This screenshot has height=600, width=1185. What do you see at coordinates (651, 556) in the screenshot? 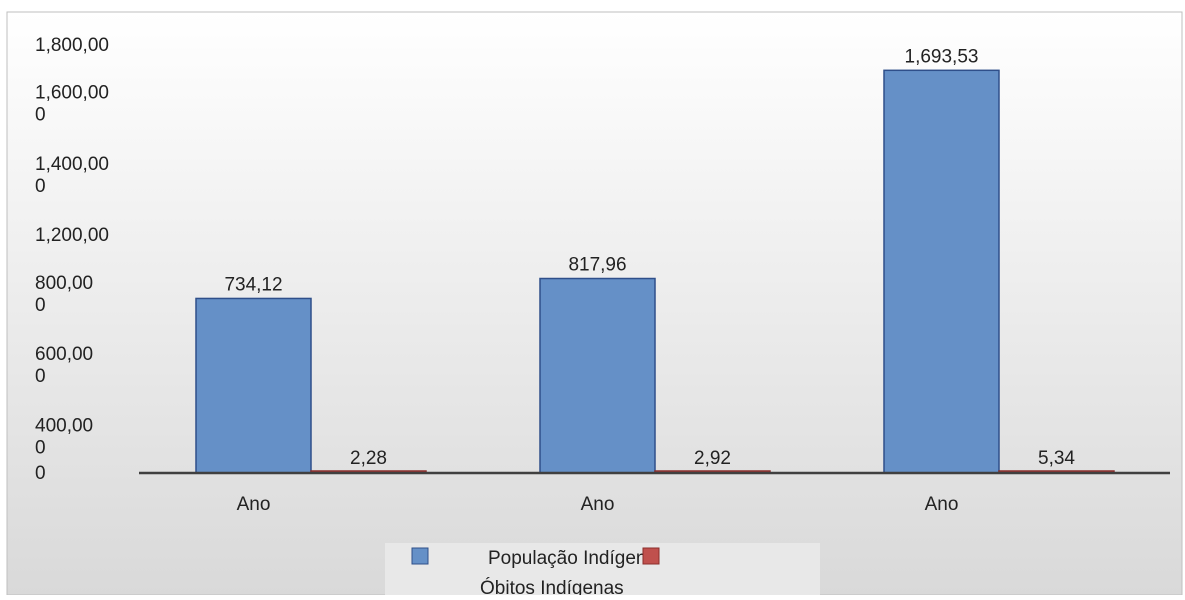
I see `legend-swatch-obitos` at bounding box center [651, 556].